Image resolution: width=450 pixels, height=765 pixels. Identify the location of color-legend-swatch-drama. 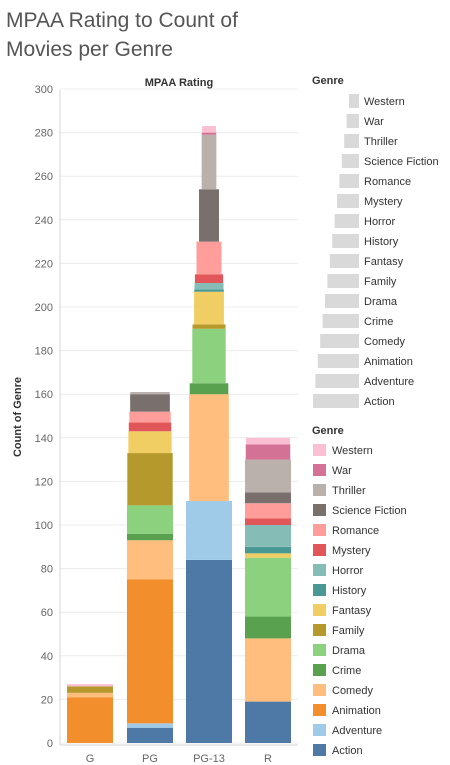
(319, 650).